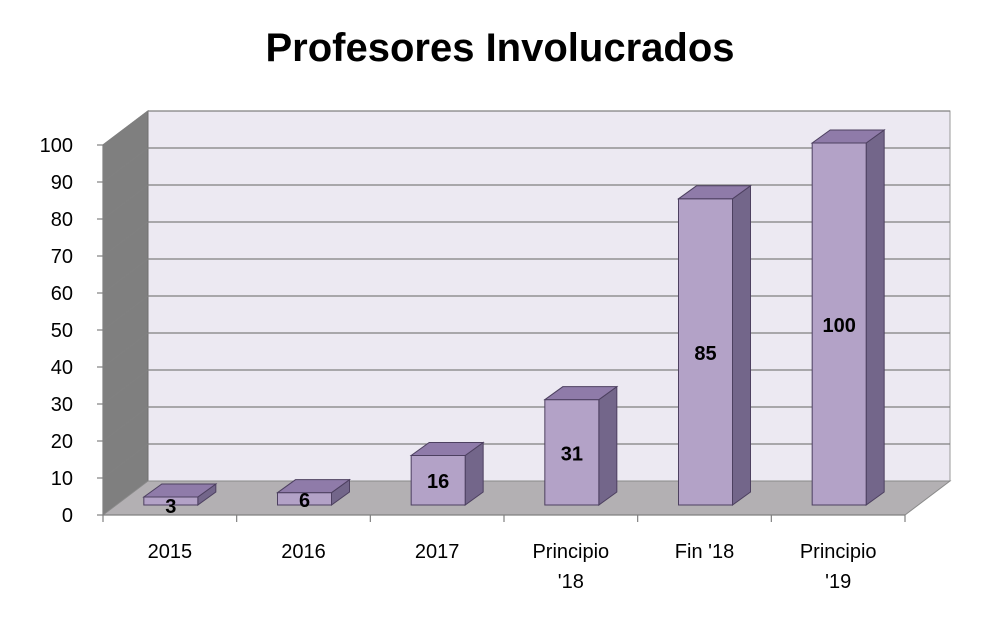  I want to click on data-label: 31, so click(572, 454).